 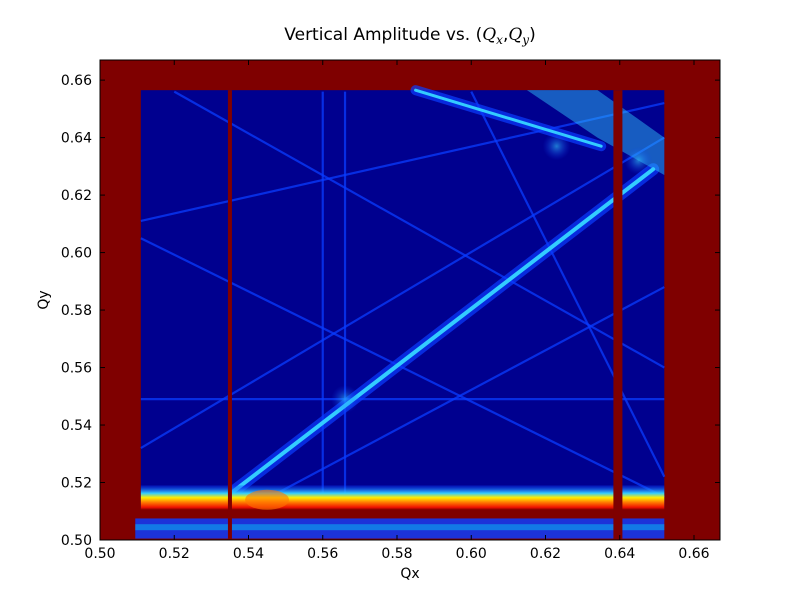 What do you see at coordinates (267, 499) in the screenshot?
I see `hot-plume` at bounding box center [267, 499].